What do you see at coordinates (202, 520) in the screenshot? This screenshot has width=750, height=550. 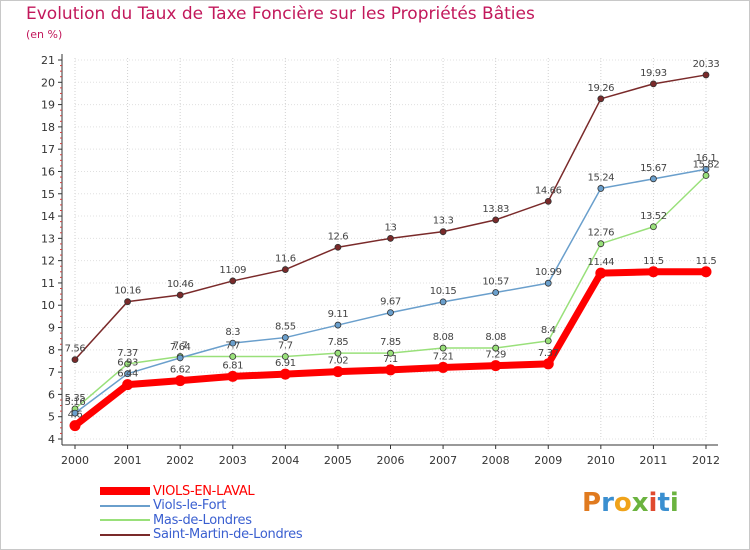 I see `legend-label: Mas-de-Londres` at bounding box center [202, 520].